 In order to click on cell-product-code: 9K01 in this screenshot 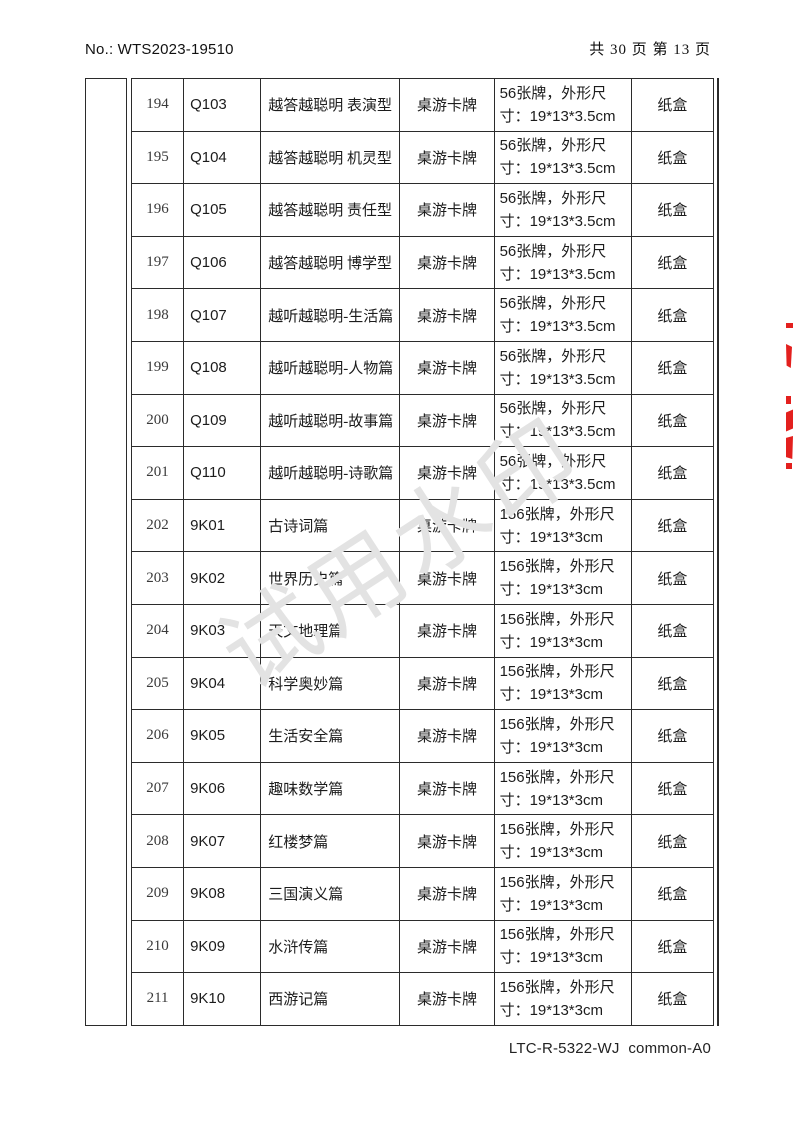, I will do `click(222, 525)`.